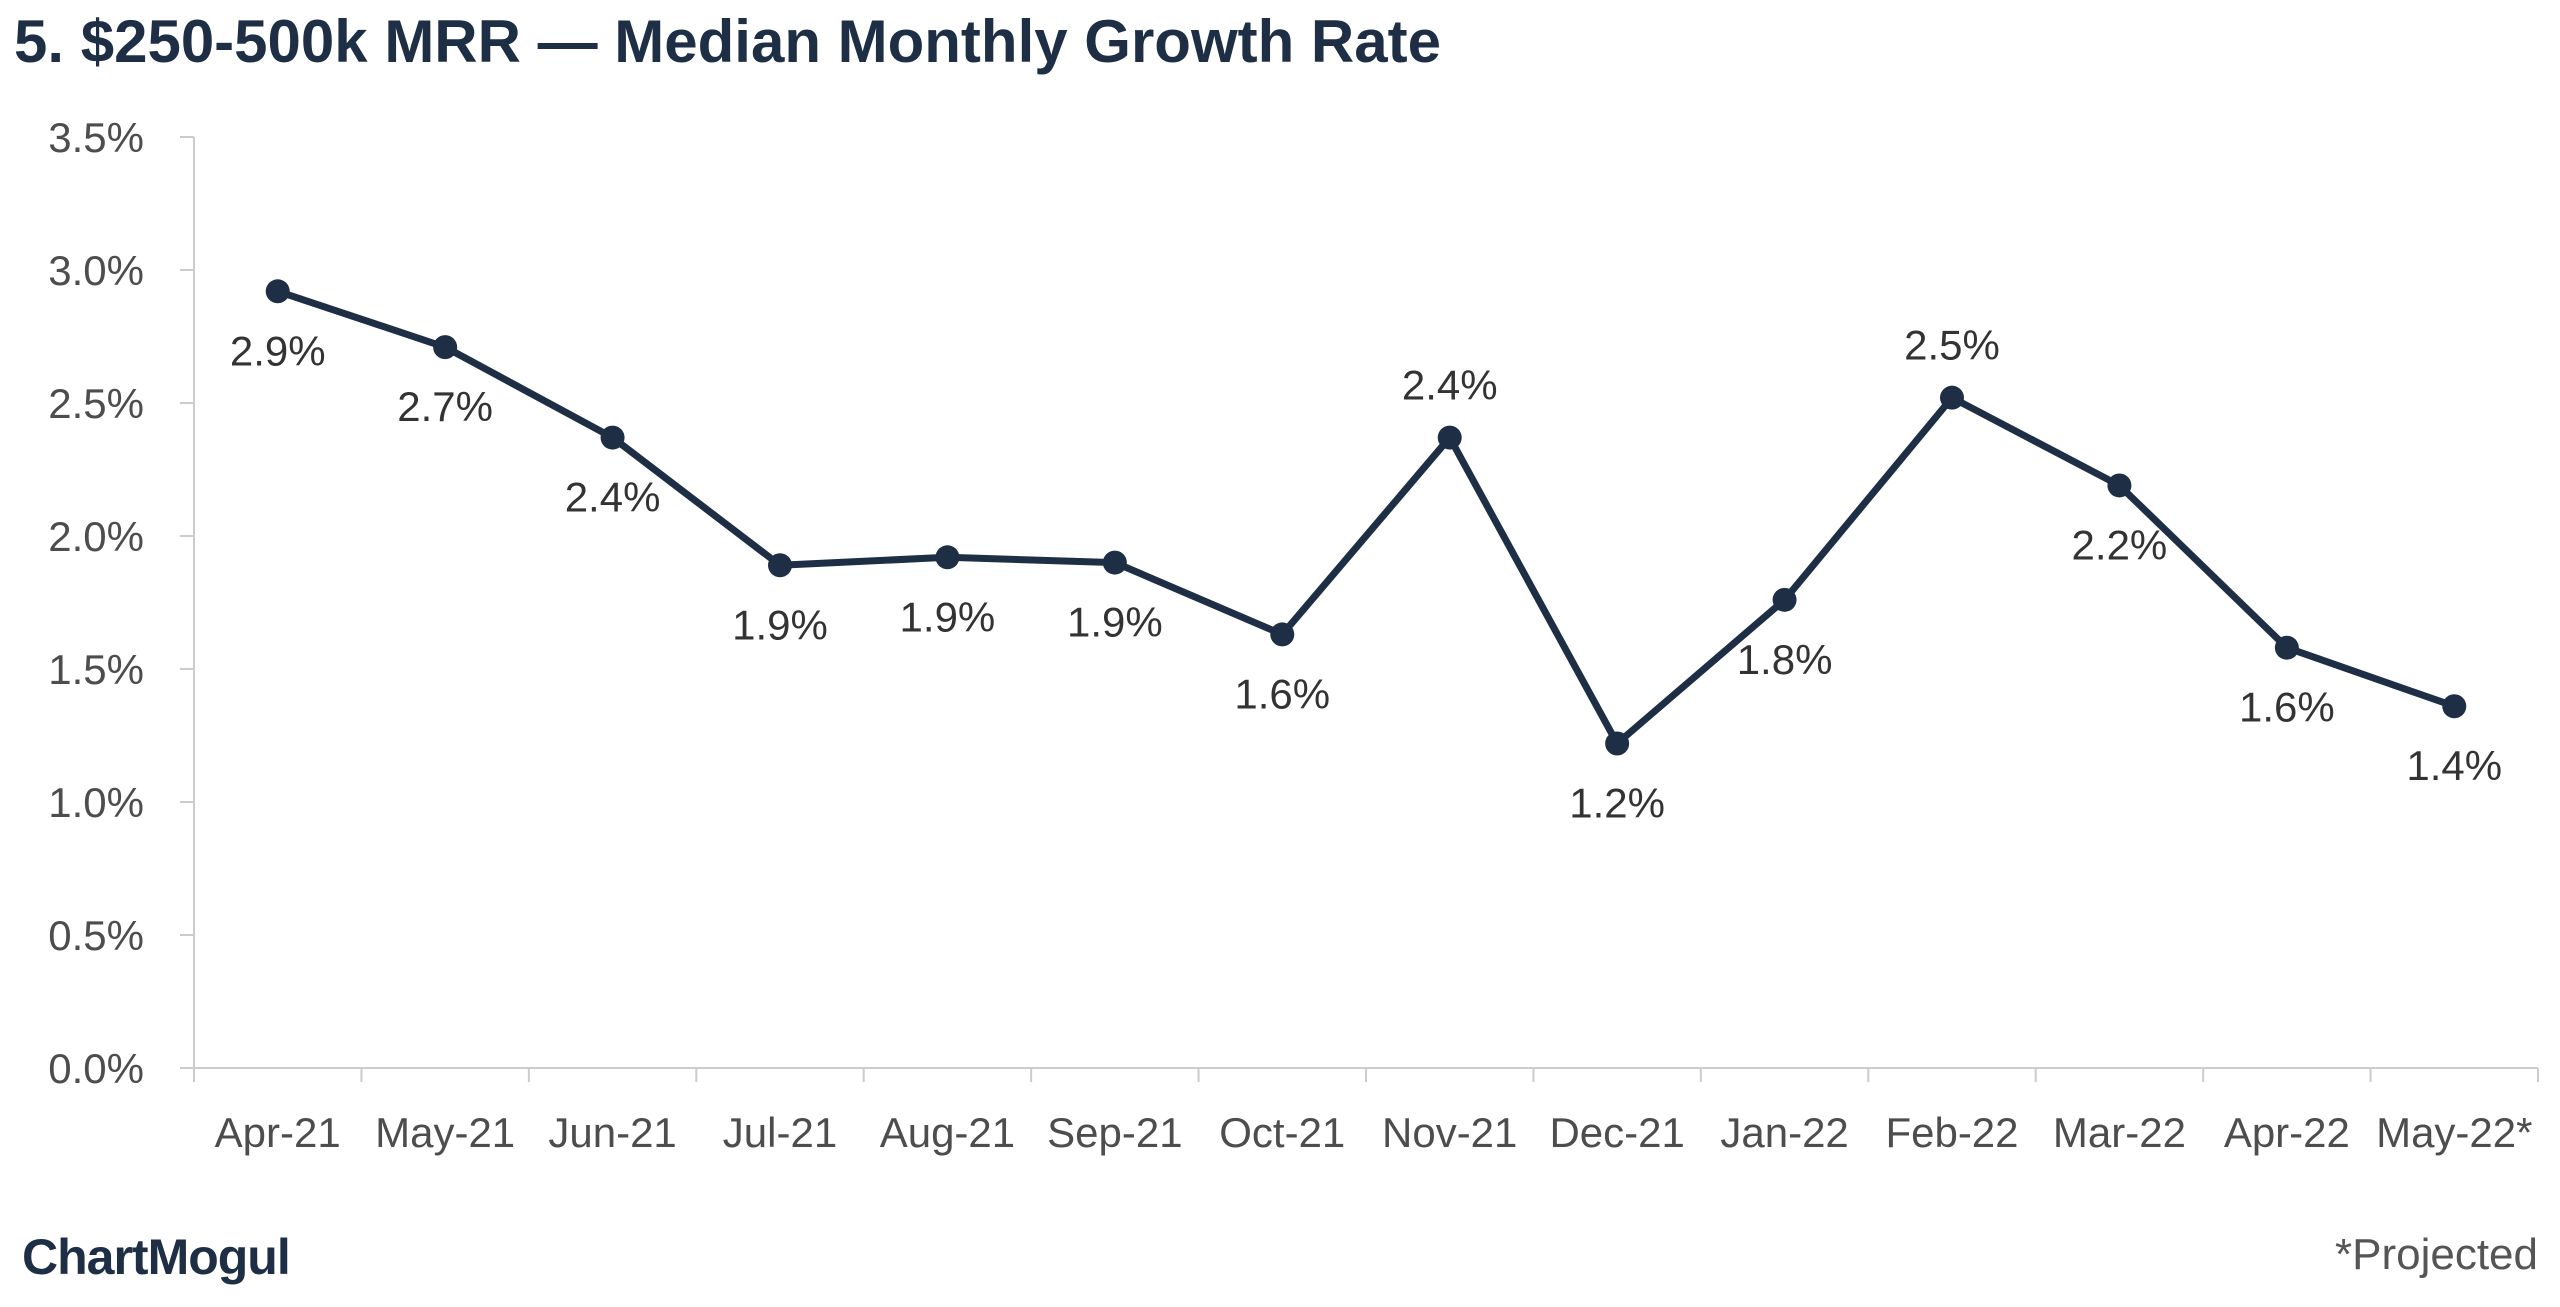 This screenshot has width=2560, height=1307. Describe the element at coordinates (278, 350) in the screenshot. I see `data-label: 2.9%` at that location.